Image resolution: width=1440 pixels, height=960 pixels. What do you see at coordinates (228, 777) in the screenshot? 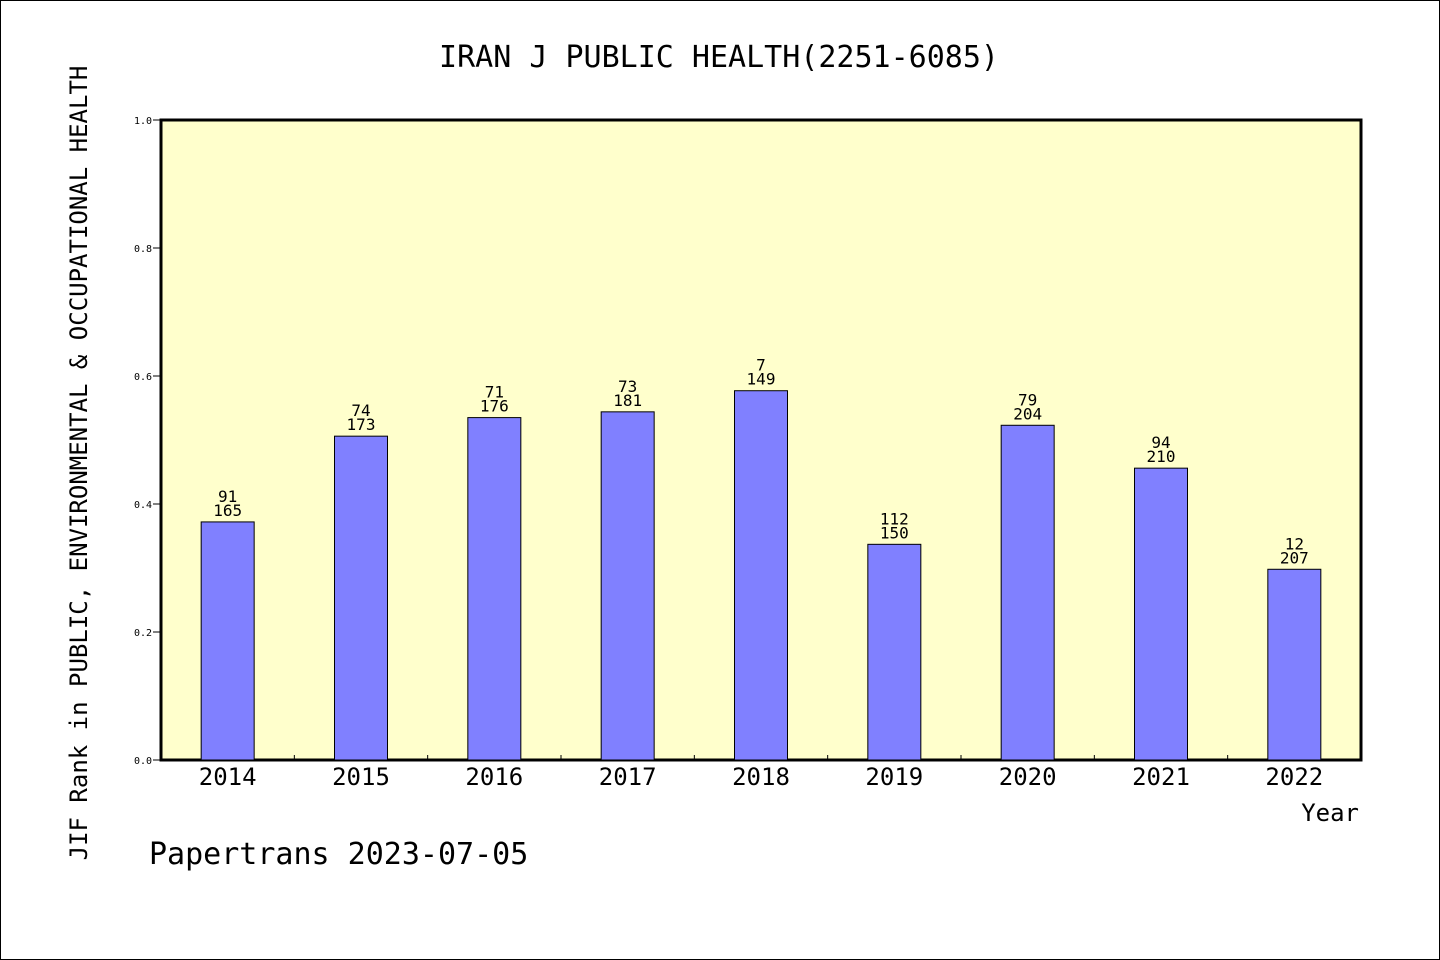
I see `x-tick-label-2014: 2014` at bounding box center [228, 777].